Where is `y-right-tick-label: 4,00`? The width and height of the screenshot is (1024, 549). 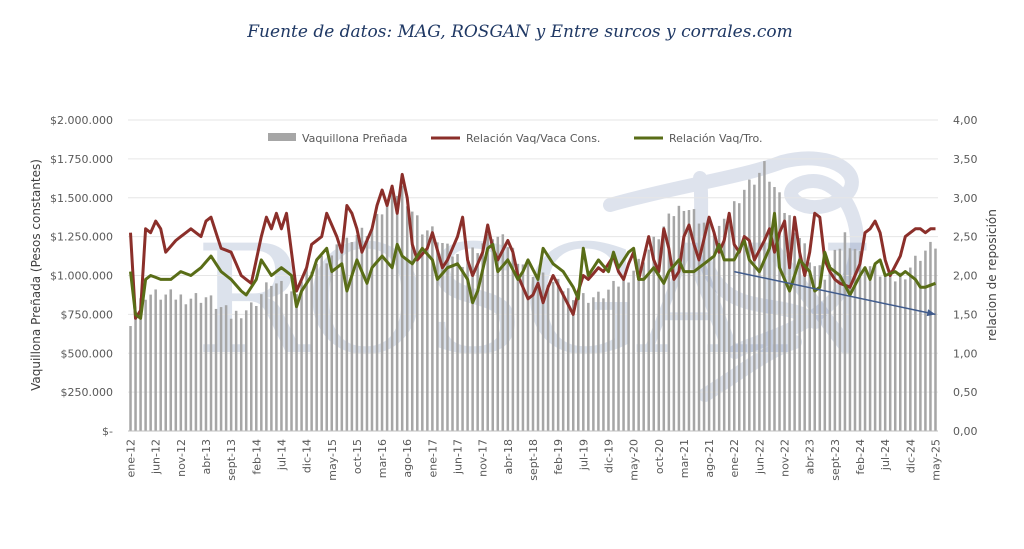
y-right-tick-label: 4,00 is located at coordinates (965, 120).